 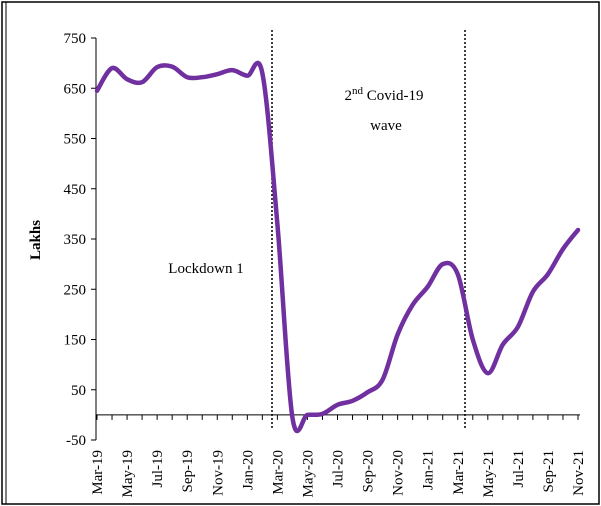 What do you see at coordinates (386, 126) in the screenshot?
I see `annotation: wave` at bounding box center [386, 126].